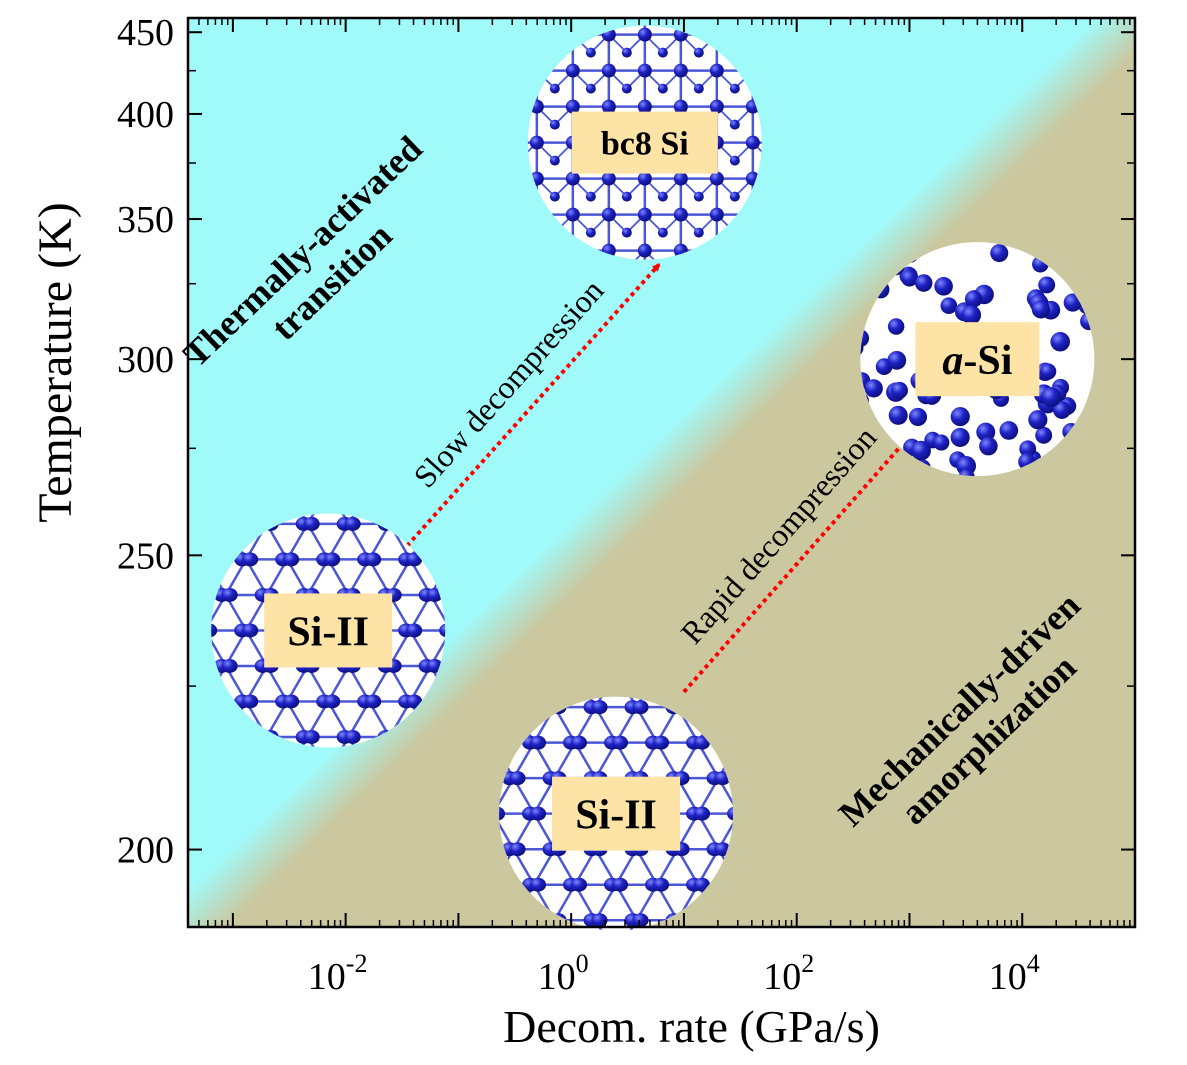 The width and height of the screenshot is (1187, 1065). I want to click on y-tick-label: 350, so click(145, 220).